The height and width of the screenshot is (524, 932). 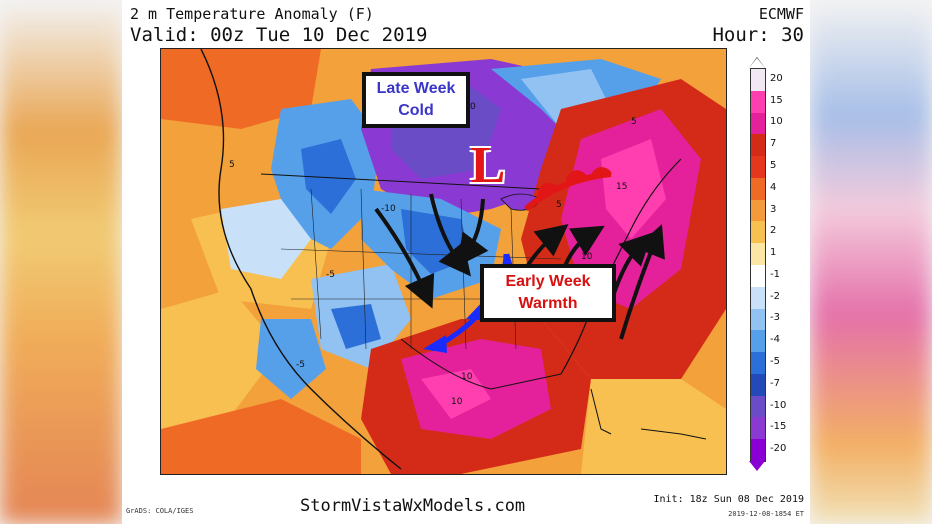 What do you see at coordinates (773, 144) in the screenshot?
I see `colorbar-label: 7` at bounding box center [773, 144].